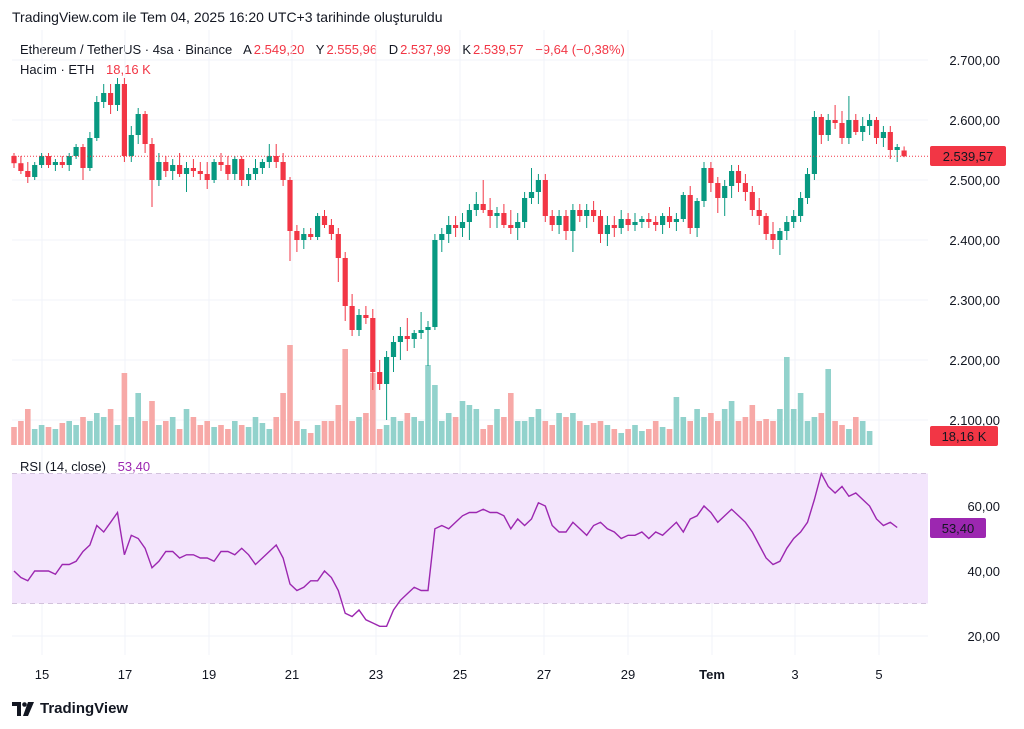  What do you see at coordinates (974, 360) in the screenshot?
I see `price-tick-label: 2.200,00` at bounding box center [974, 360].